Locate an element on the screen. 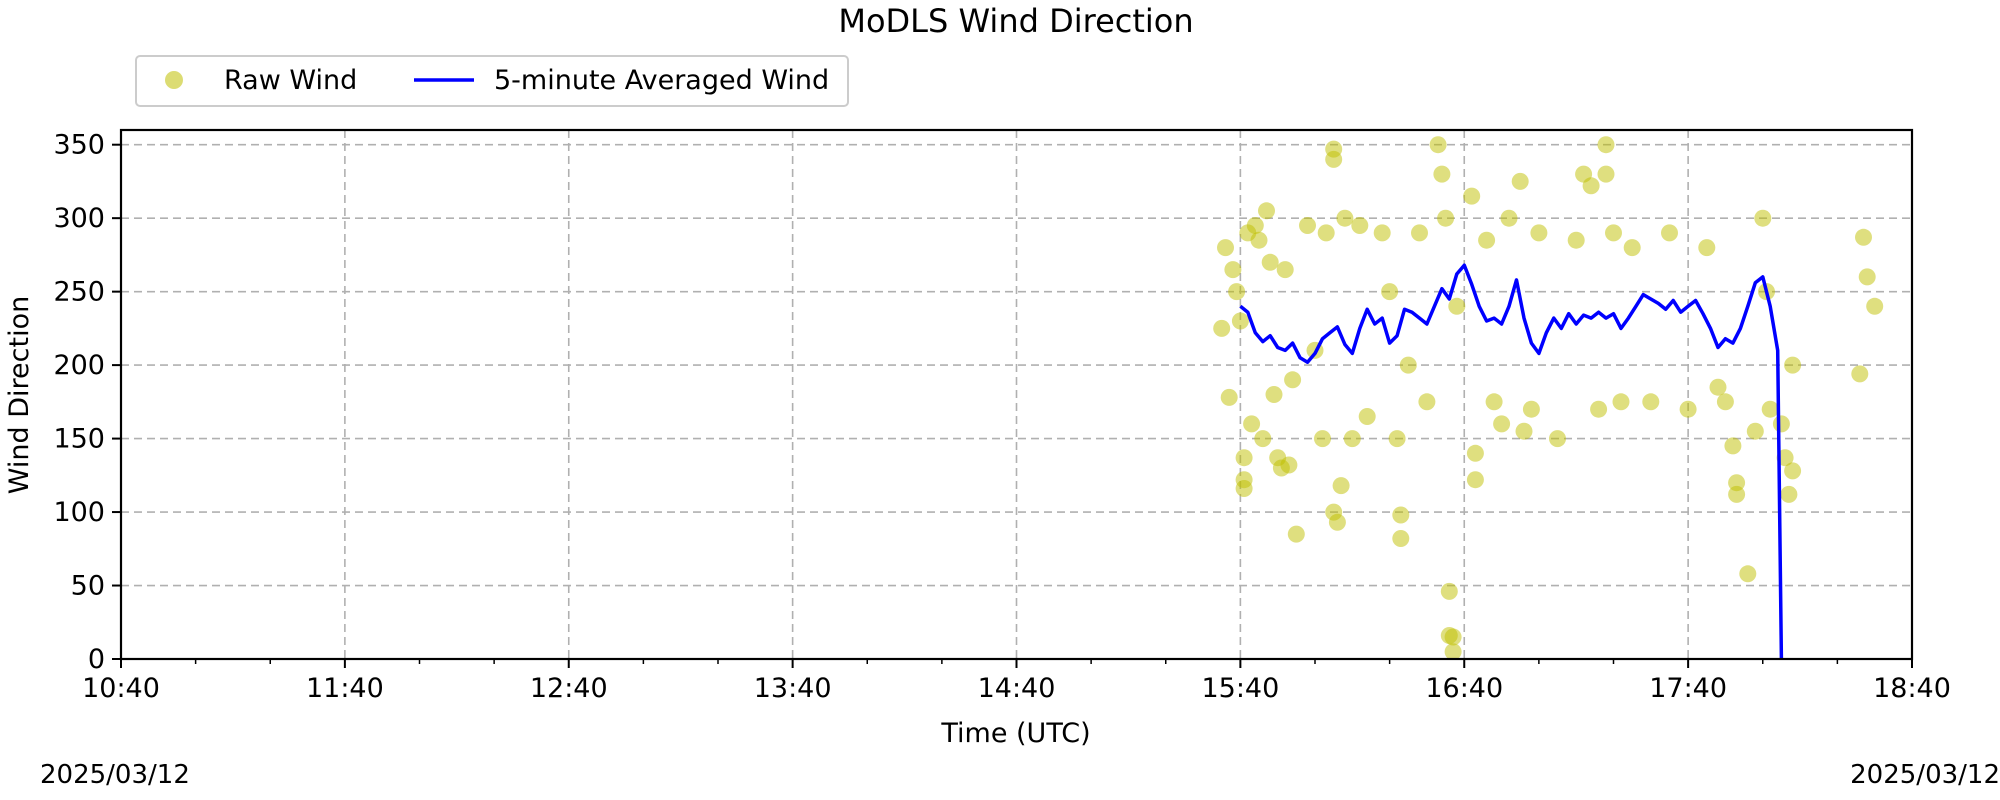 The height and width of the screenshot is (800, 2000). y-tick-label: 100 is located at coordinates (79, 512).